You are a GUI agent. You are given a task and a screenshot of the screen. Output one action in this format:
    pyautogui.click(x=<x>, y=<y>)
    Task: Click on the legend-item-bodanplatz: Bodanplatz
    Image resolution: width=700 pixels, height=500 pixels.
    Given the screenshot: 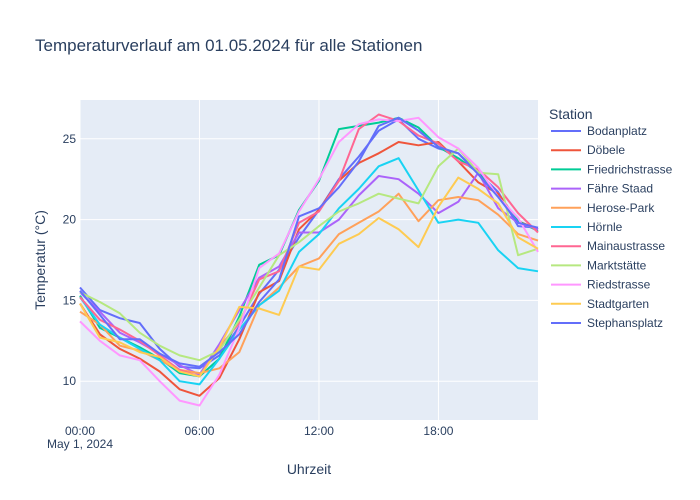 What is the action you would take?
    pyautogui.click(x=599, y=131)
    